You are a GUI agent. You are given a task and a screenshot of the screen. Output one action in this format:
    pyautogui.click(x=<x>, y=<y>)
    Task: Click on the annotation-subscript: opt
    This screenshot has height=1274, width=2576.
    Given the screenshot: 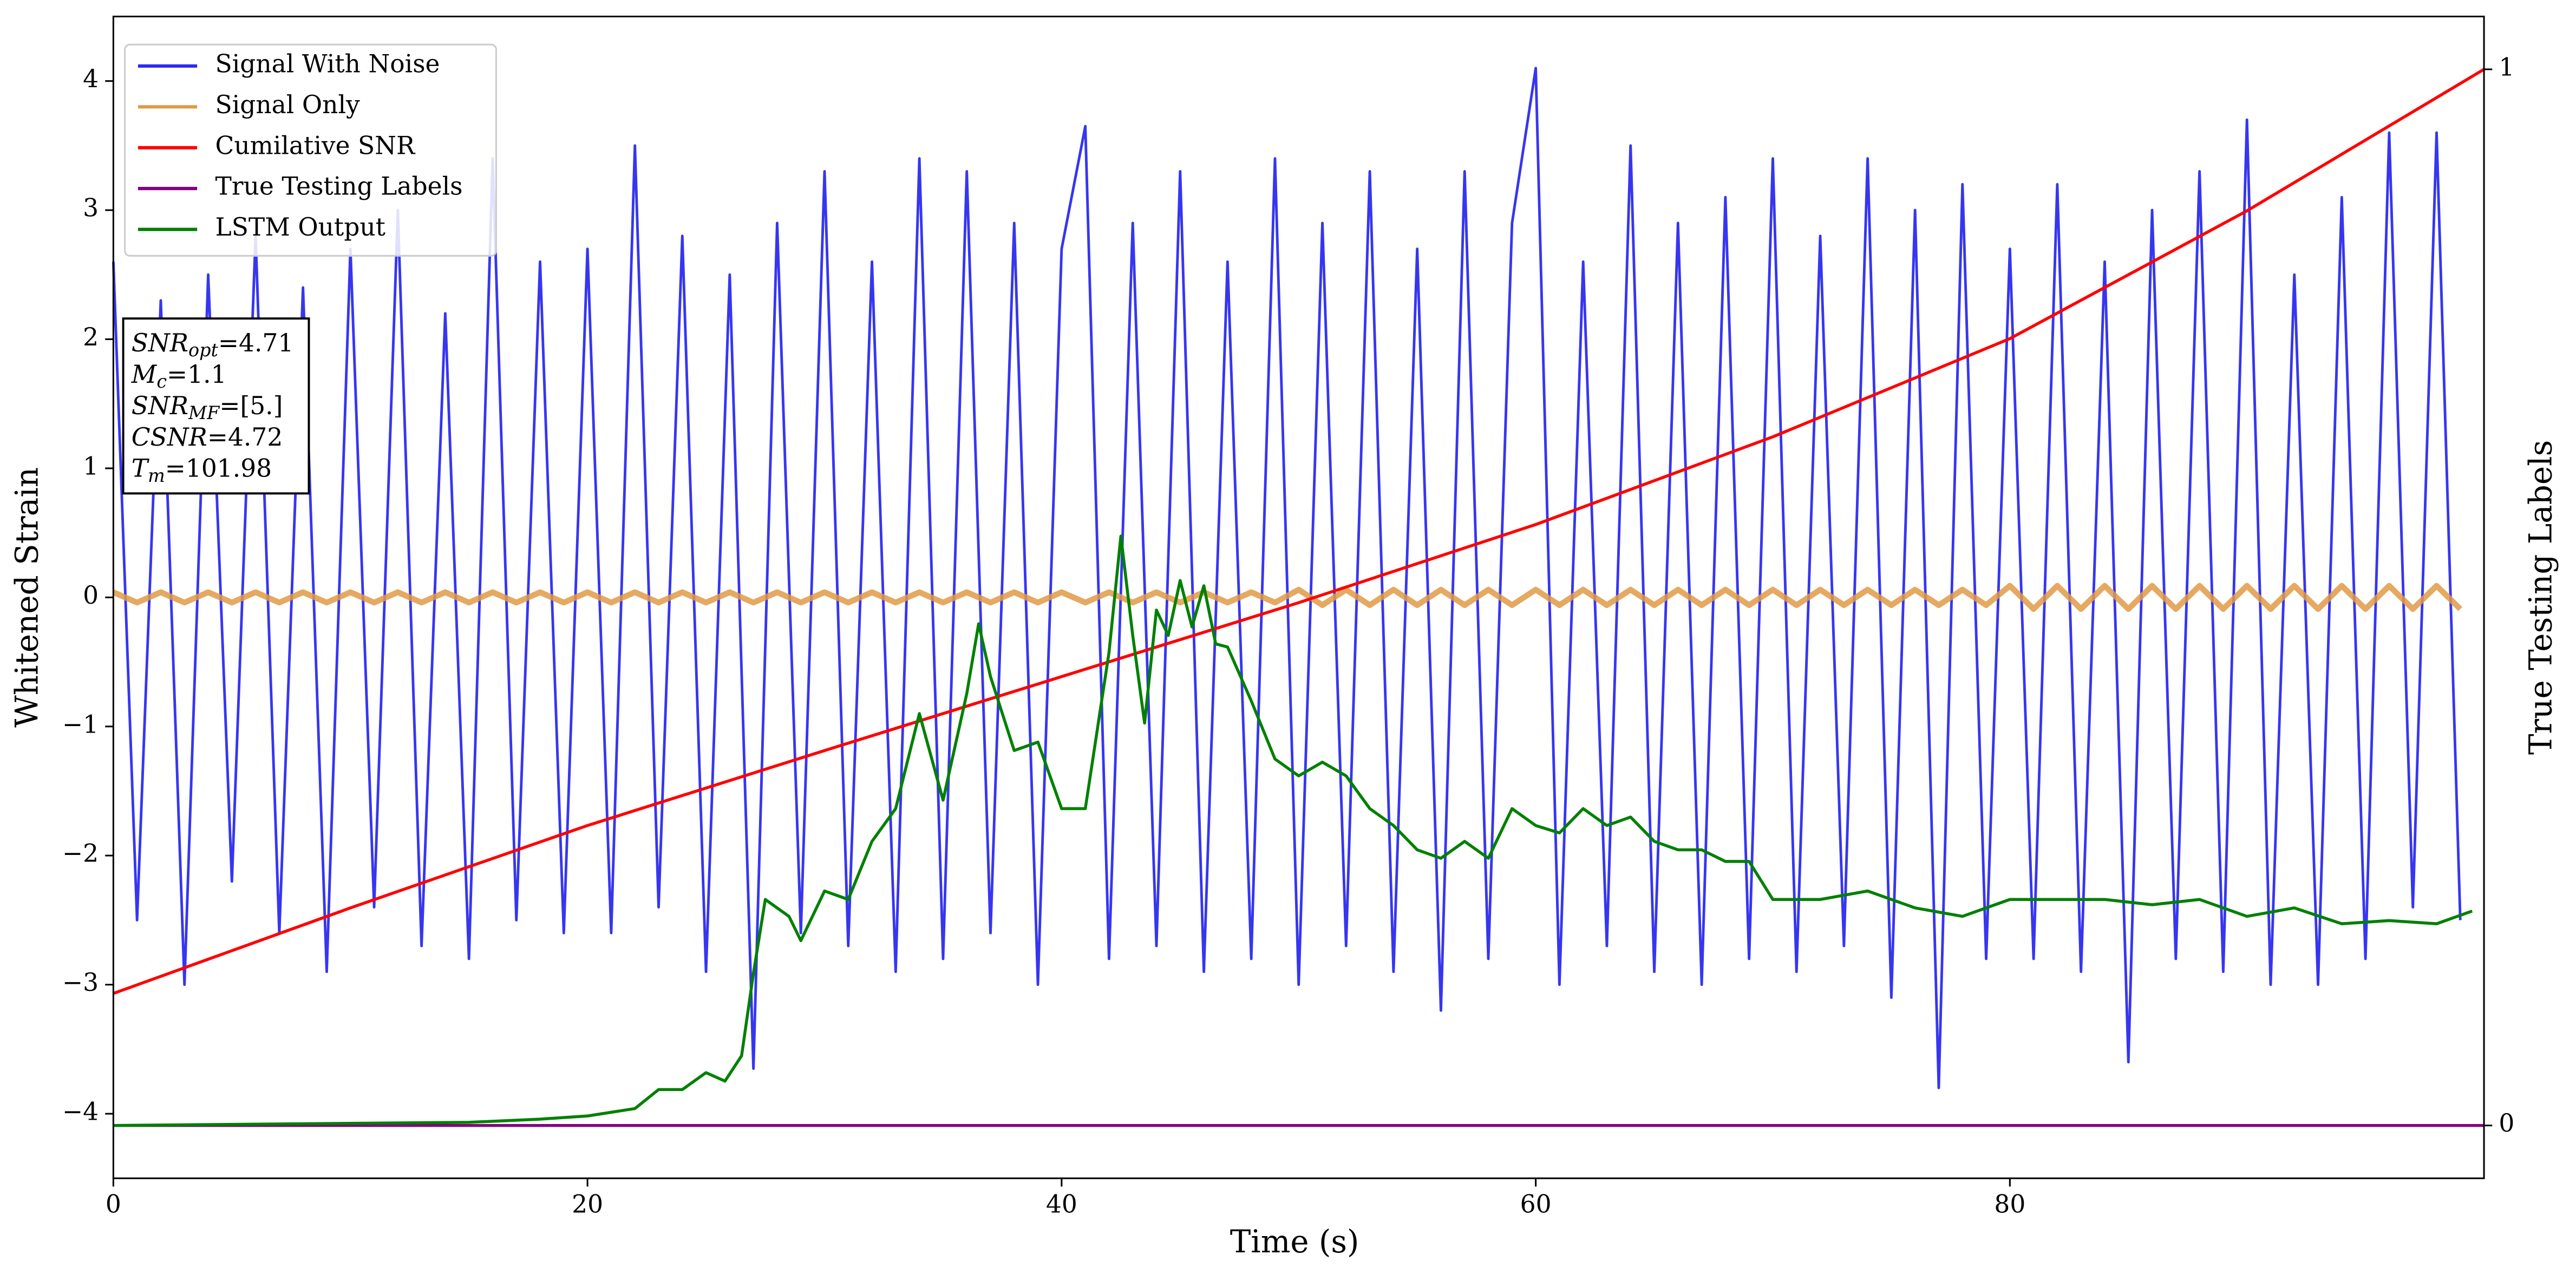 What is the action you would take?
    pyautogui.click(x=203, y=350)
    